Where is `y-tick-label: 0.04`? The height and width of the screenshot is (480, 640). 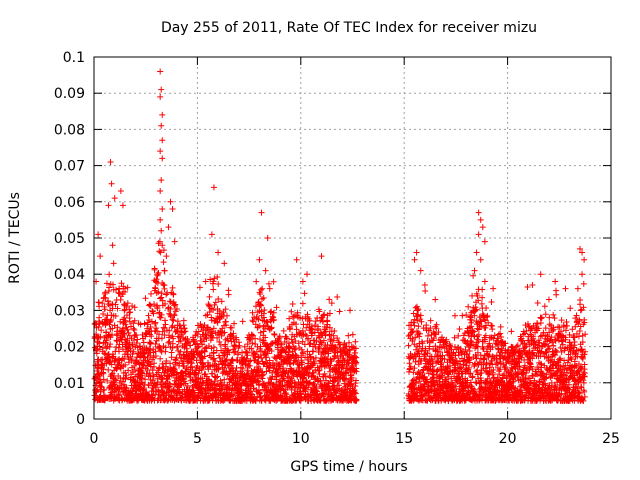 y-tick-label: 0.04 is located at coordinates (69, 275).